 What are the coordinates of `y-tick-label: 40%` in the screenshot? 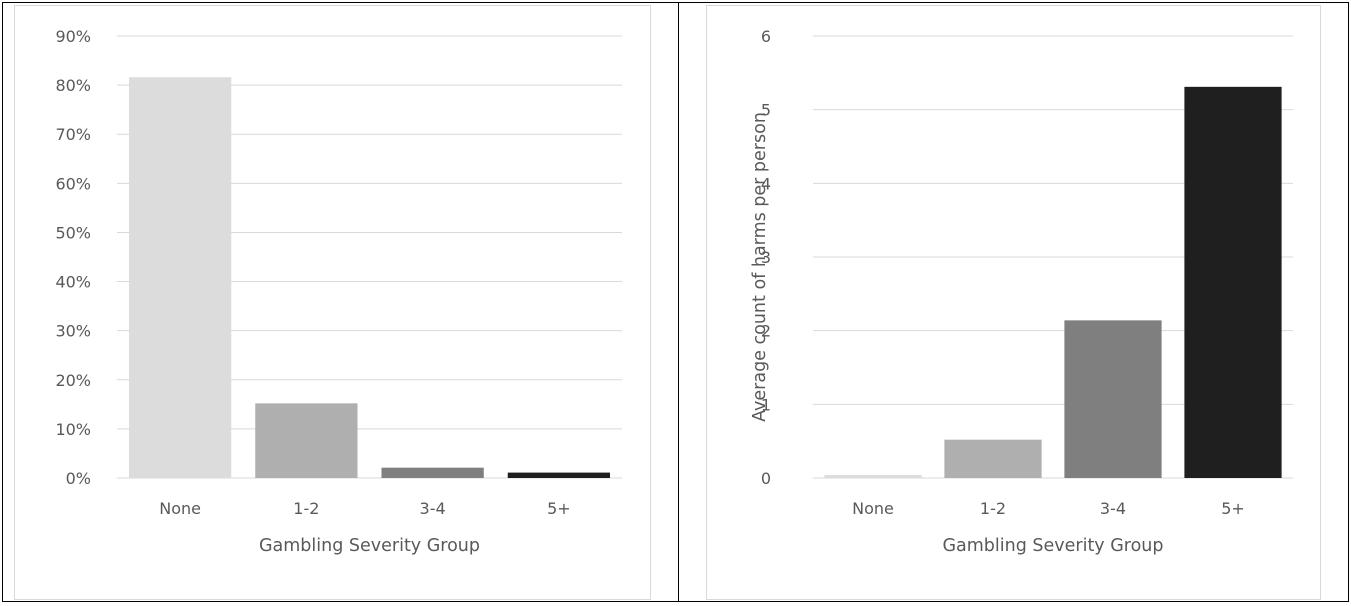 It's located at (73, 282).